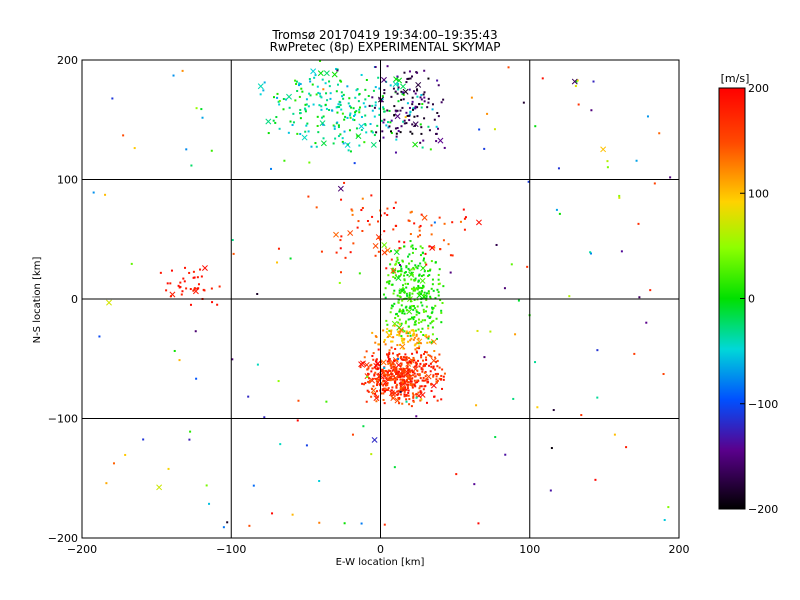 The height and width of the screenshot is (600, 800). What do you see at coordinates (751, 299) in the screenshot?
I see `colorbar-tick-label: 0` at bounding box center [751, 299].